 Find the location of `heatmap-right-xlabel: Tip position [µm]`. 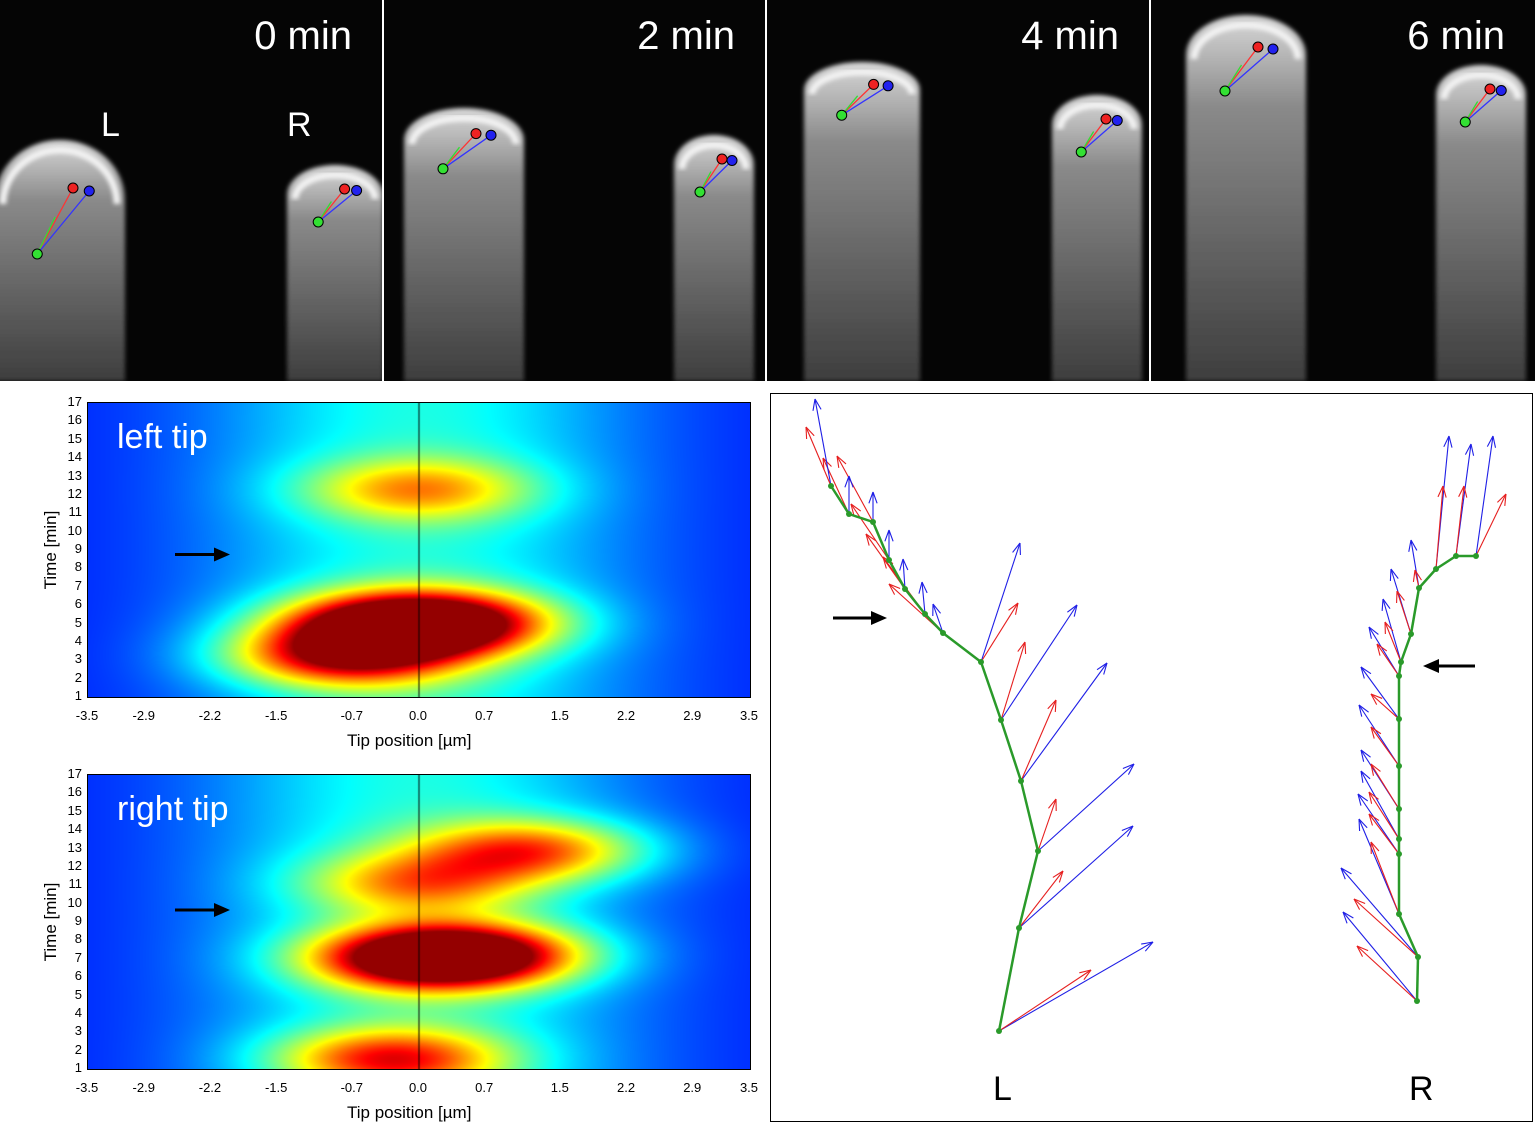

heatmap-right-xlabel: Tip position [µm] is located at coordinates (409, 1112).